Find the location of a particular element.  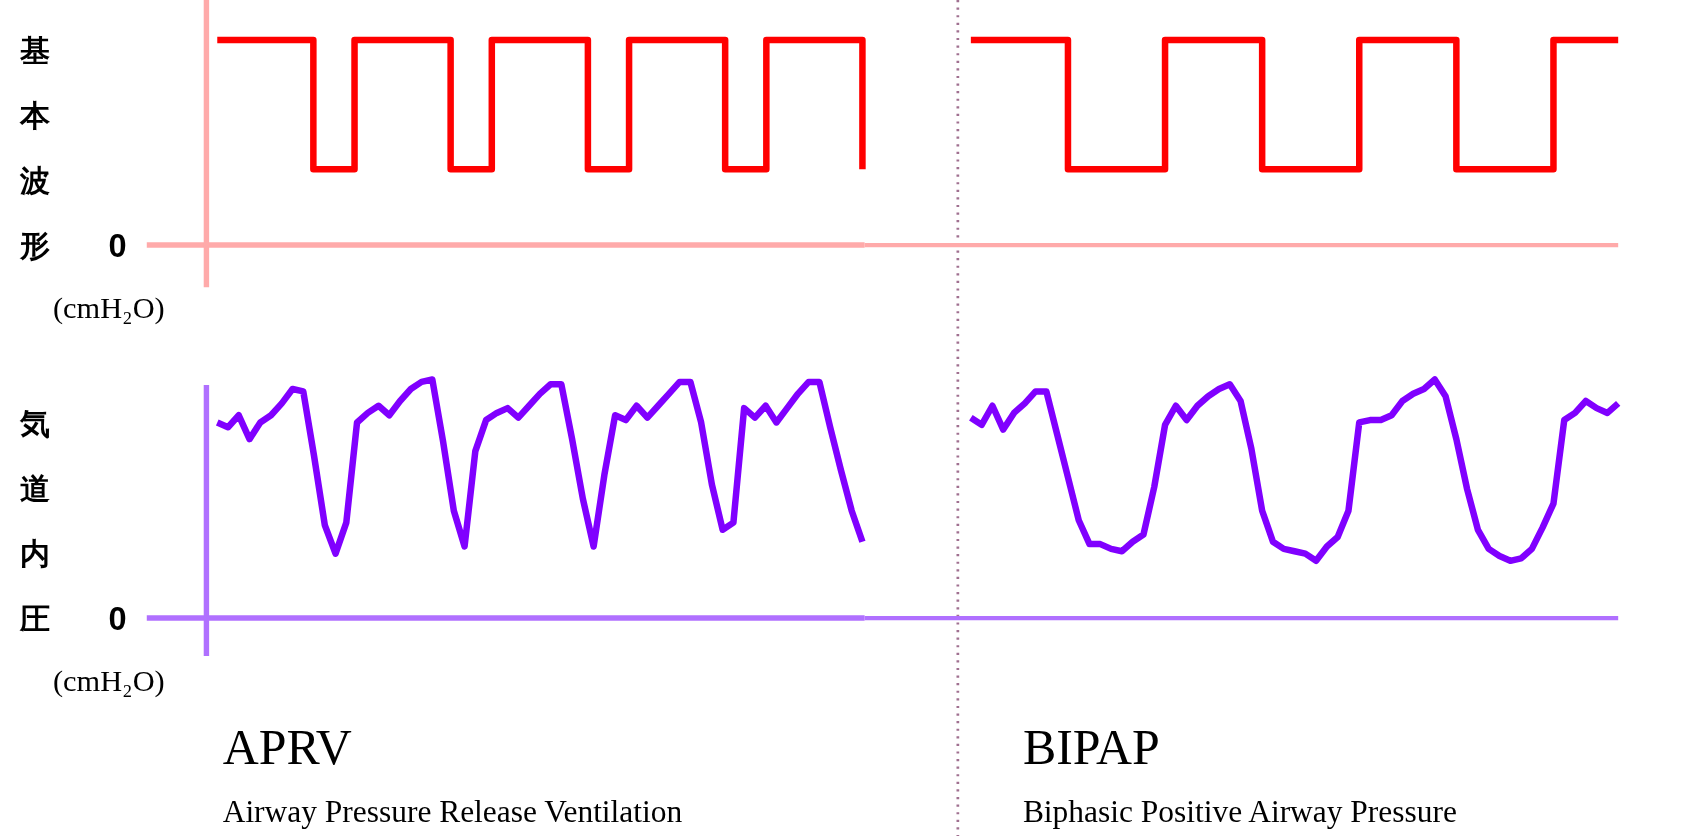

text: BIPAP is located at coordinates (1091, 748).